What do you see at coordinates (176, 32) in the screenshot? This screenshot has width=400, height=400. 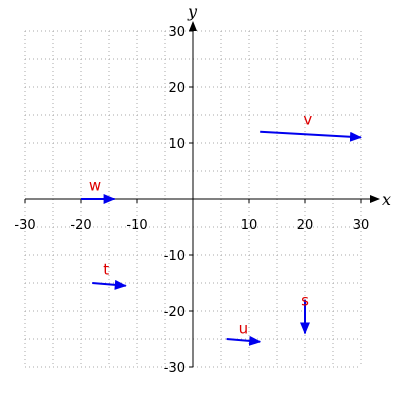 I see `y-tick-label: 30` at bounding box center [176, 32].